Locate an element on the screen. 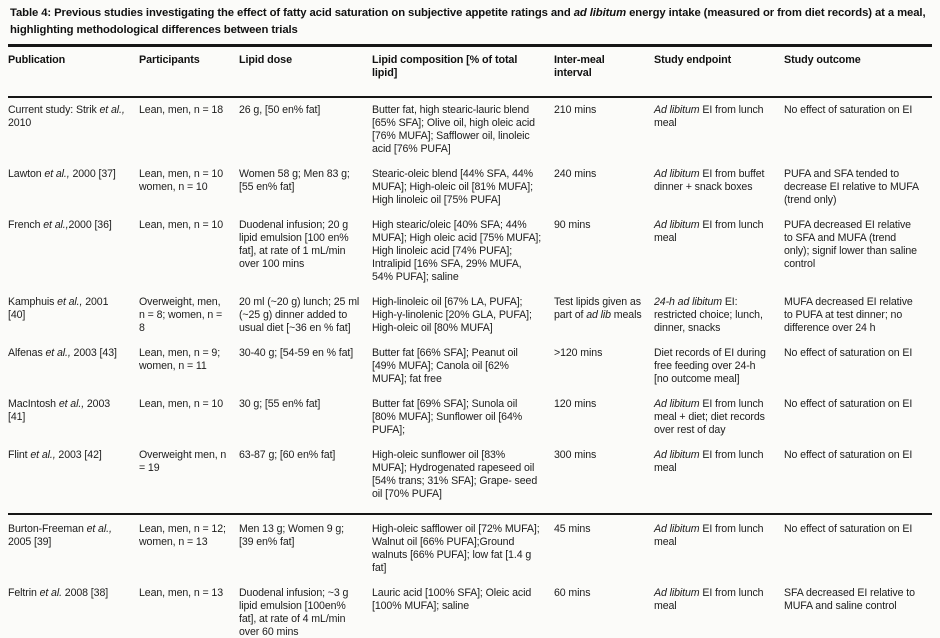 The width and height of the screenshot is (940, 638). cell-lipid-dose: 30-40 g; [54-59 en % fat] is located at coordinates (296, 353).